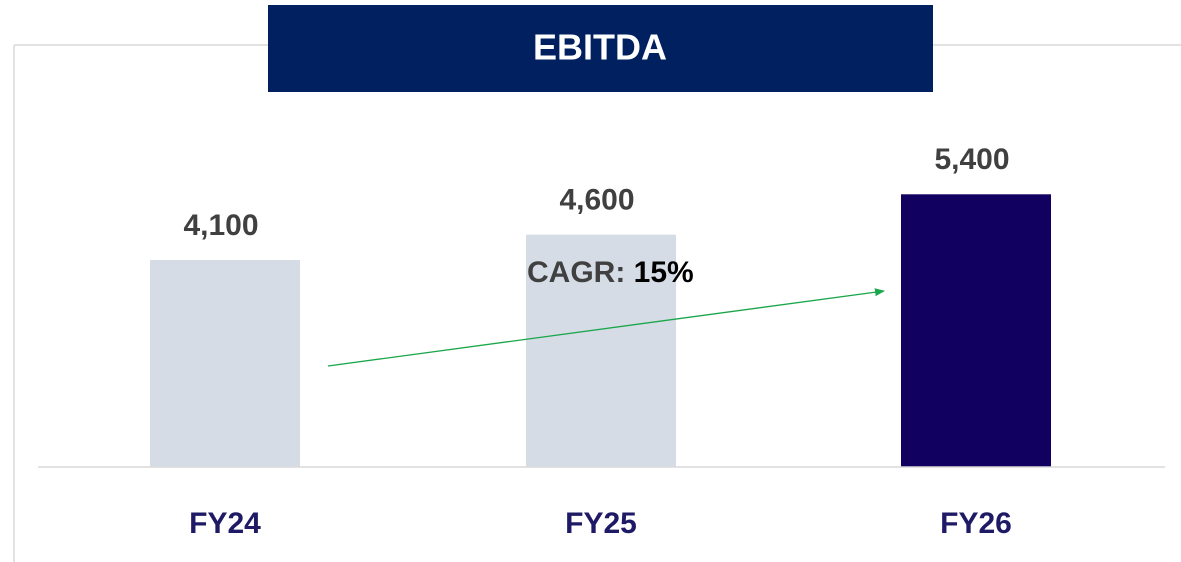  I want to click on title-box, so click(600, 48).